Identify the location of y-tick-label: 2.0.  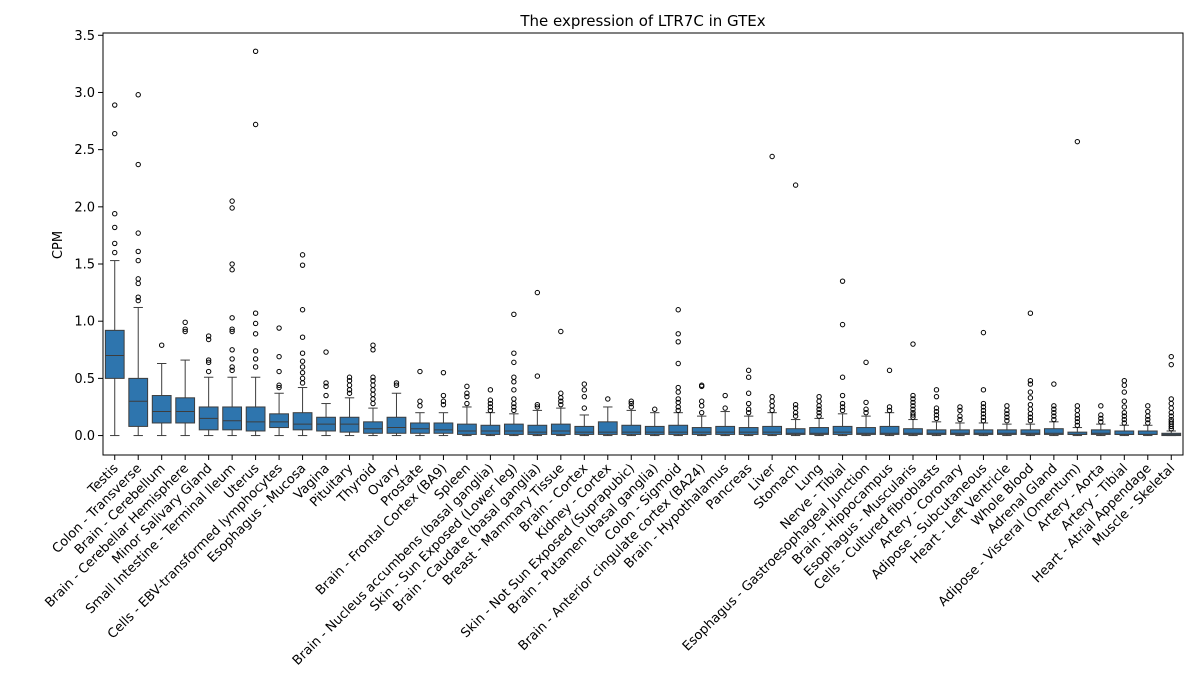
(84, 207).